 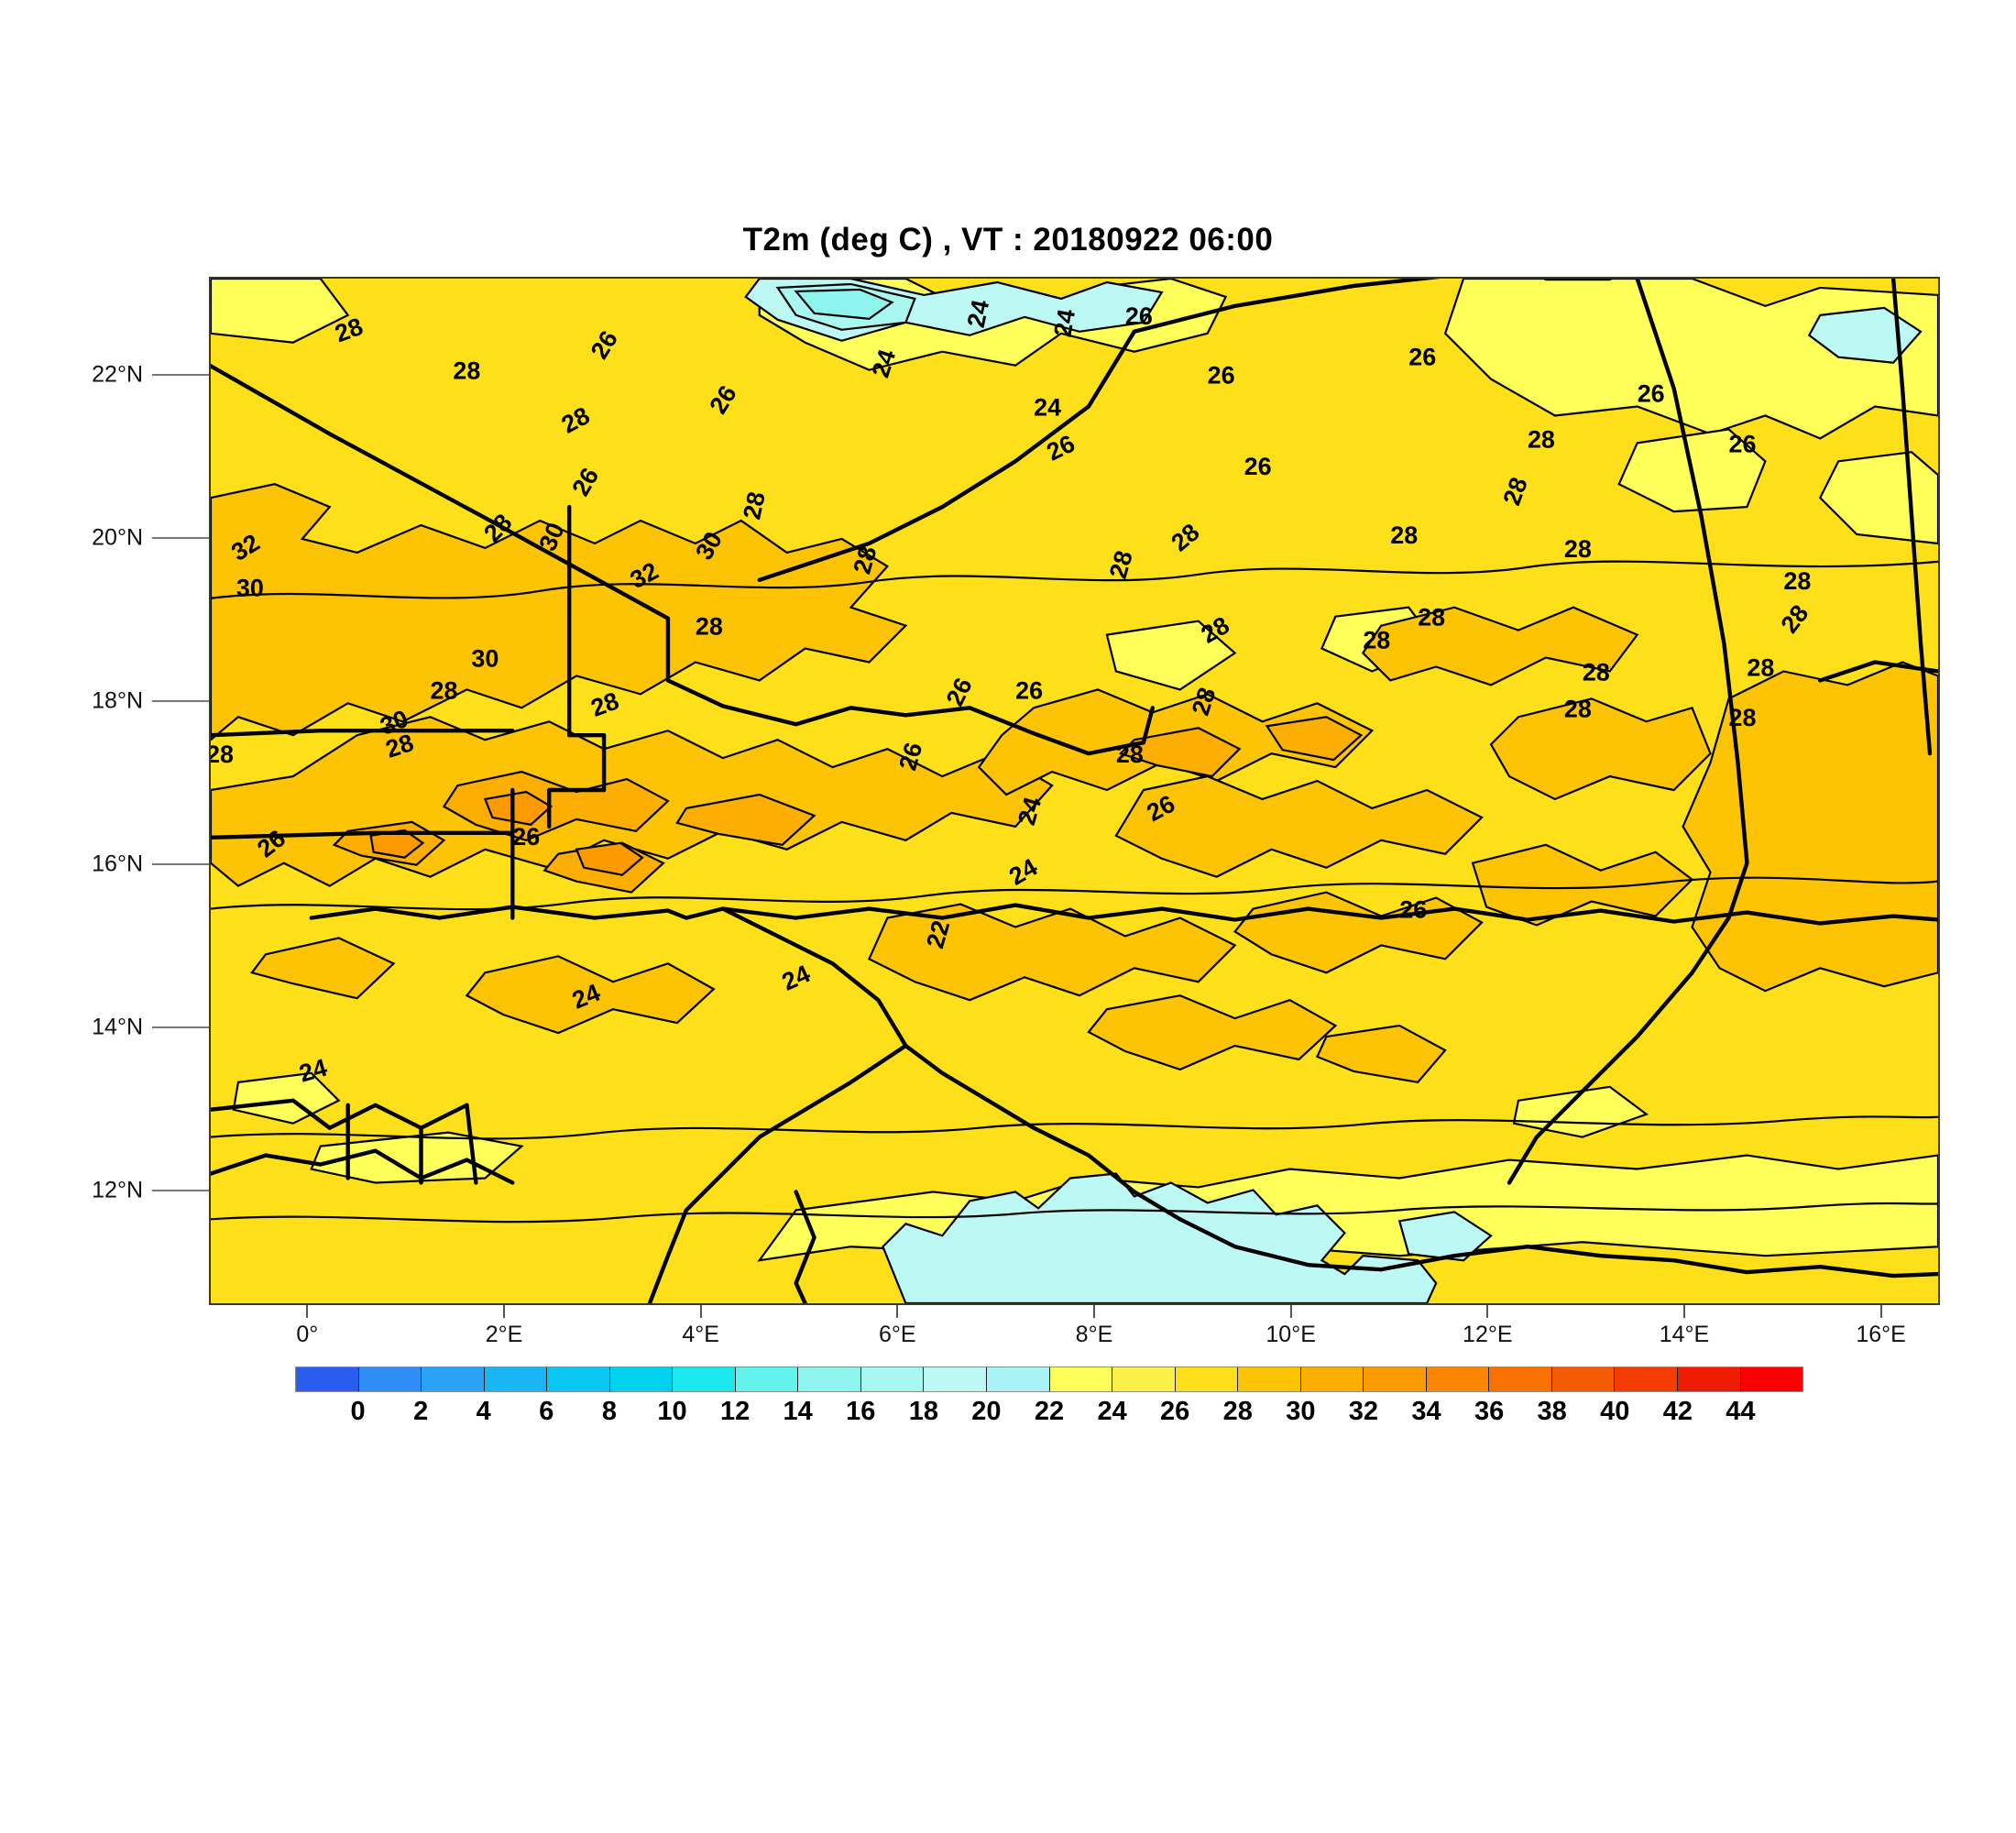 I want to click on x-axis-tick-label: 14°E, so click(x=1684, y=1334).